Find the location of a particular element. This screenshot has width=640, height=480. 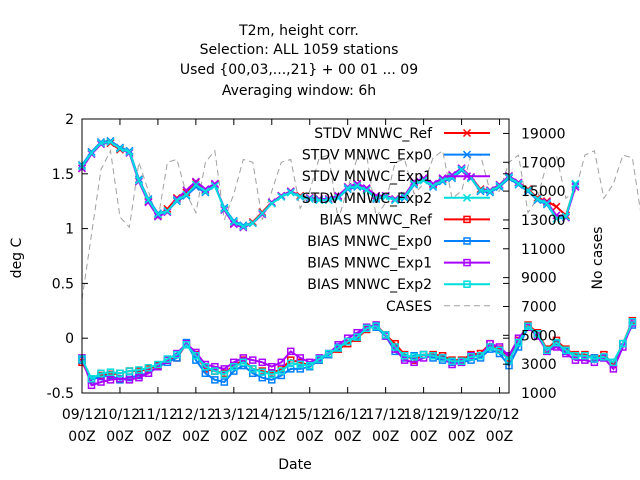

legend-label: BIAS MNWC_Exp0 is located at coordinates (369, 242).